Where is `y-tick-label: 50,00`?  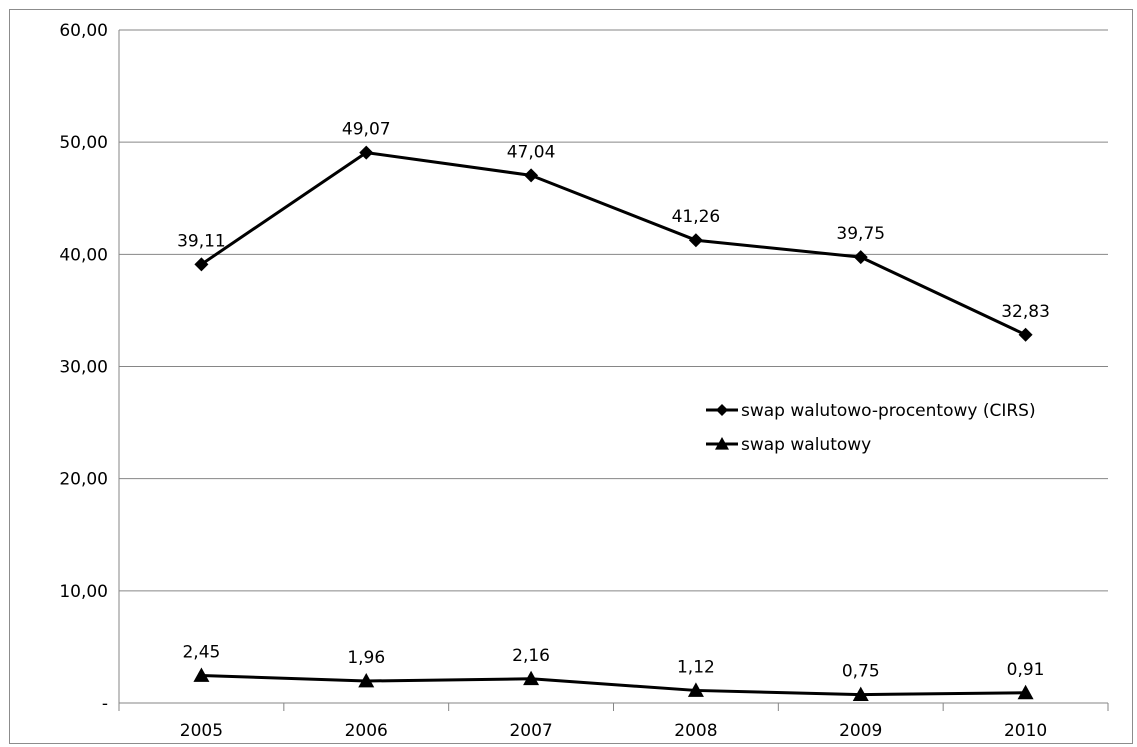 y-tick-label: 50,00 is located at coordinates (83, 143).